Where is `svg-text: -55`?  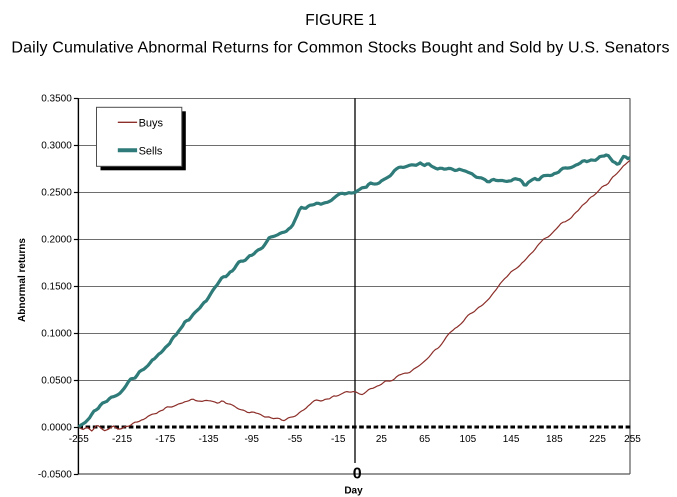
svg-text: -55 is located at coordinates (295, 439).